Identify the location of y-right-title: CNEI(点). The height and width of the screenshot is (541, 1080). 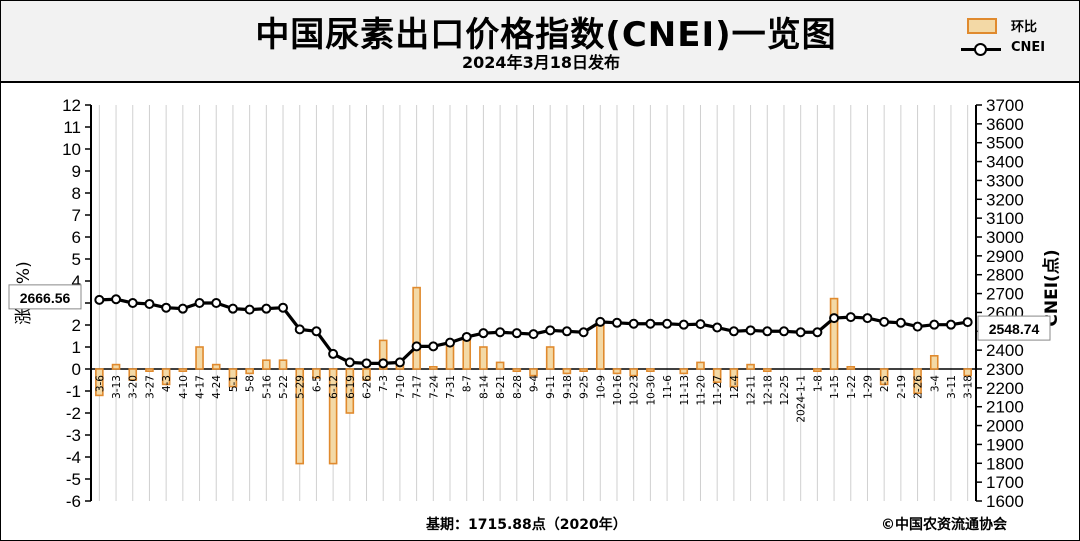
(1051, 287).